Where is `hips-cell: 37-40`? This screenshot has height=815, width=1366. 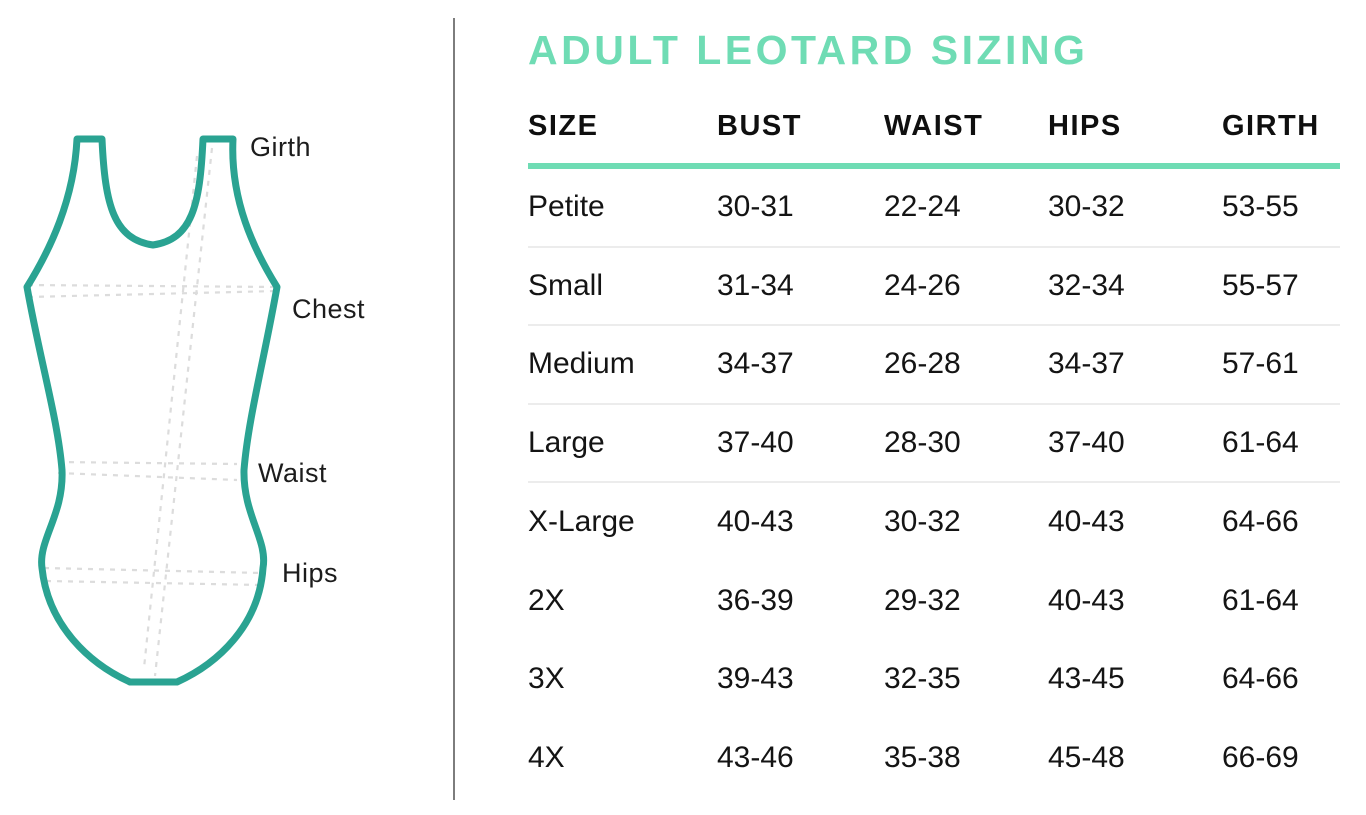 hips-cell: 37-40 is located at coordinates (1086, 442).